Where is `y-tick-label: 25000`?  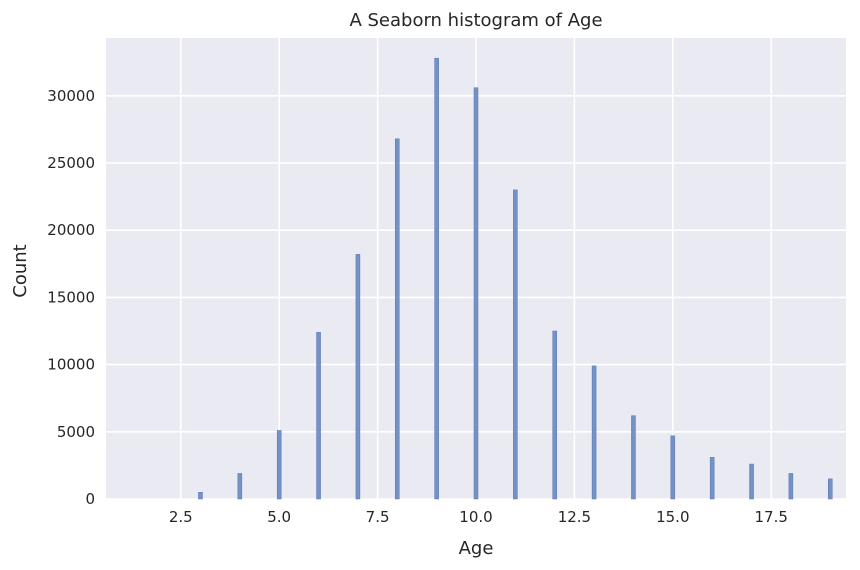
y-tick-label: 25000 is located at coordinates (71, 163).